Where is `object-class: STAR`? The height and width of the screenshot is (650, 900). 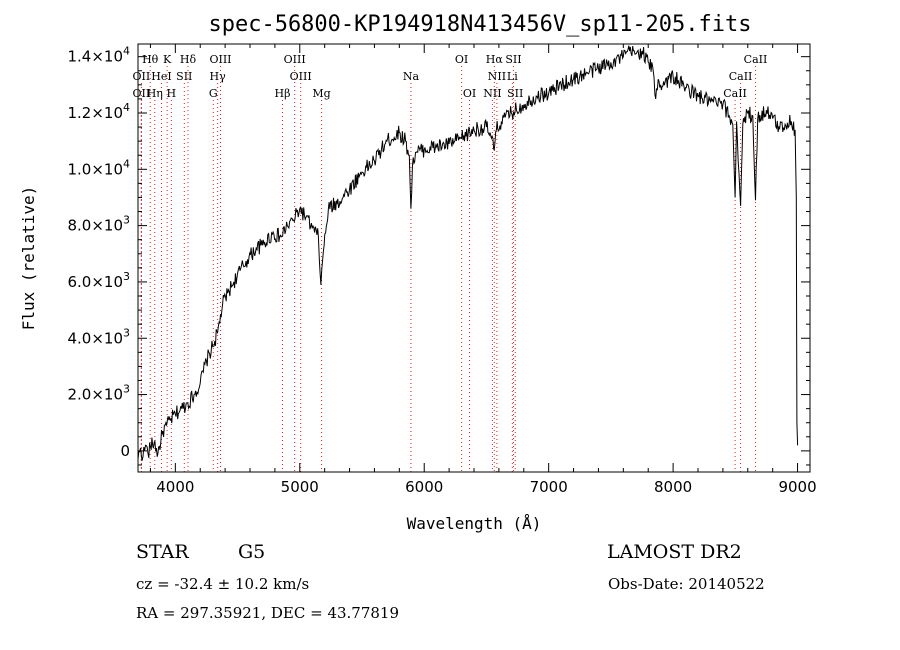 object-class: STAR is located at coordinates (162, 552).